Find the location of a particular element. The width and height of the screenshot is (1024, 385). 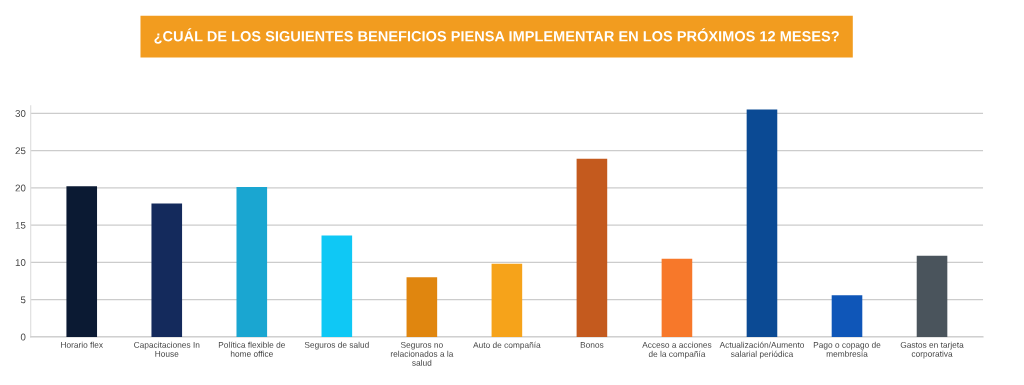

y-tick-label: 10 is located at coordinates (20, 262).